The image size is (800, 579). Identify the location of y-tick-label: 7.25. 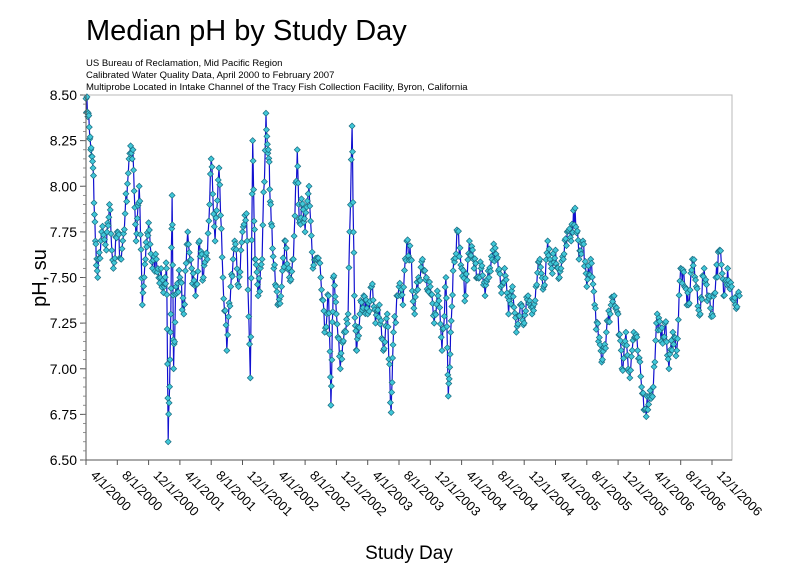
(63, 323).